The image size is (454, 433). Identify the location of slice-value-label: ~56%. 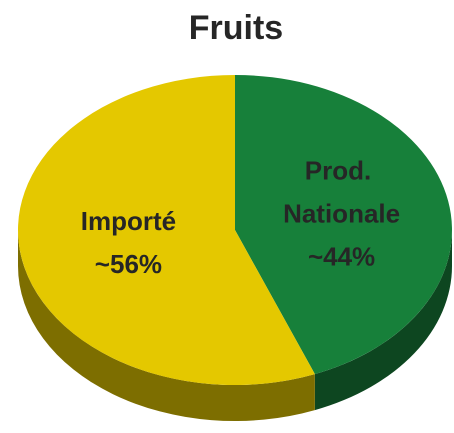
(128, 264).